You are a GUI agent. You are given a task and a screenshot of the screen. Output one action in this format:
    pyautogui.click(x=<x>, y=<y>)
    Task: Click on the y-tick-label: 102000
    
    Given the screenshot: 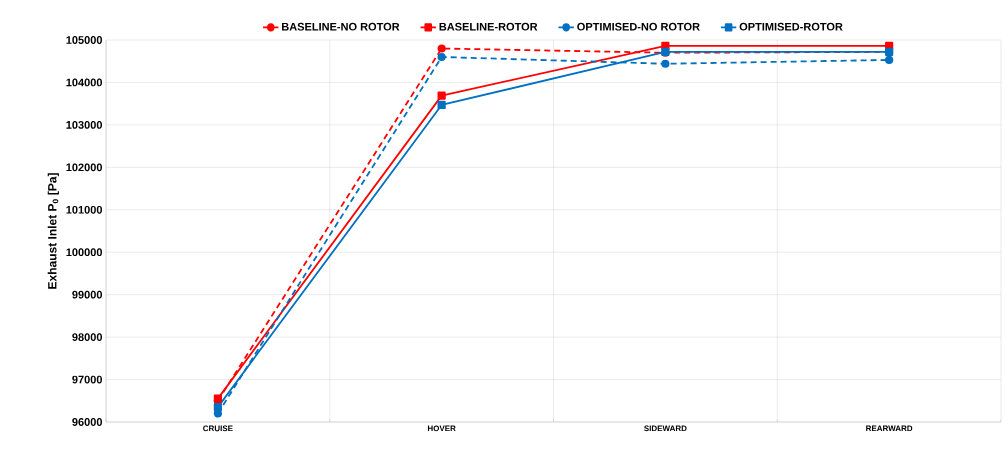 What is the action you would take?
    pyautogui.click(x=84, y=167)
    